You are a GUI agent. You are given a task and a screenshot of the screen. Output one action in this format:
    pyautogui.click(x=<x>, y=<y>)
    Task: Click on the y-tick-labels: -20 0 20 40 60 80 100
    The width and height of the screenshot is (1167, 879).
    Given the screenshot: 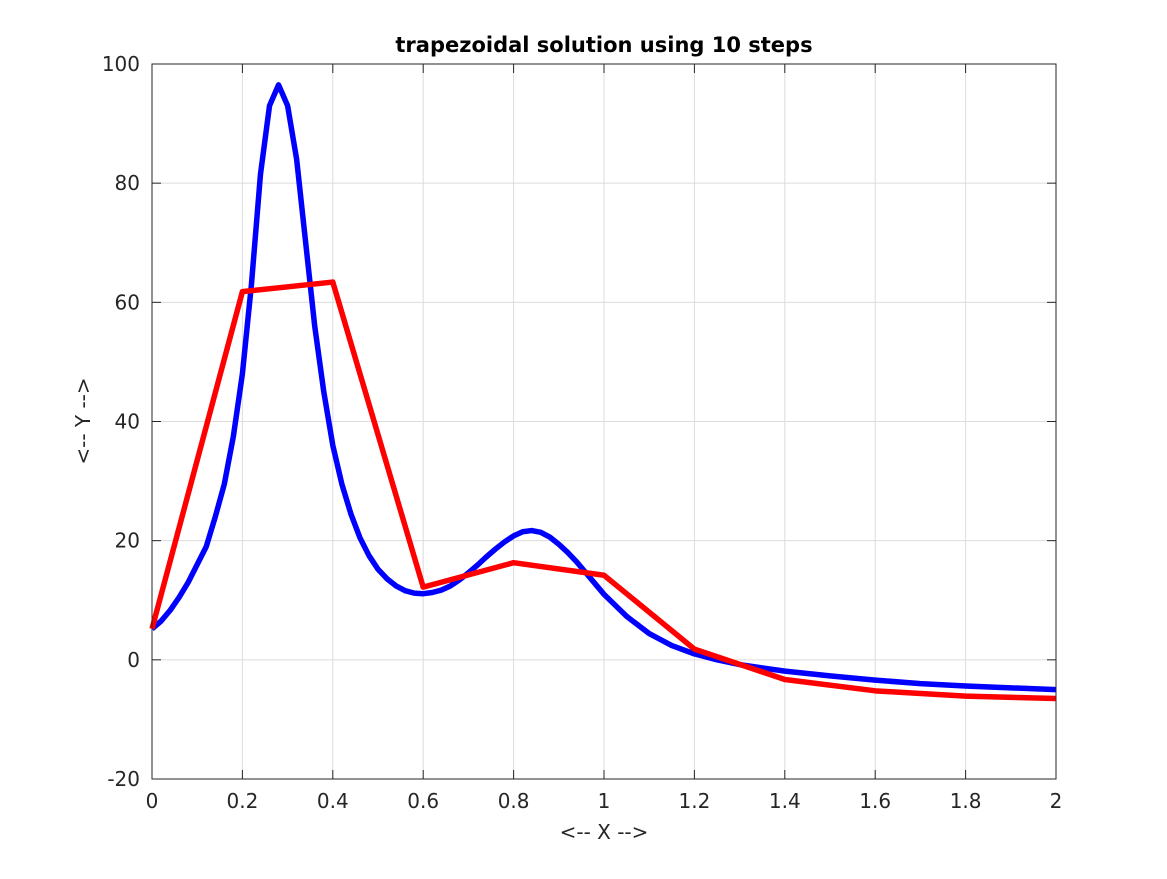 What is the action you would take?
    pyautogui.click(x=121, y=421)
    